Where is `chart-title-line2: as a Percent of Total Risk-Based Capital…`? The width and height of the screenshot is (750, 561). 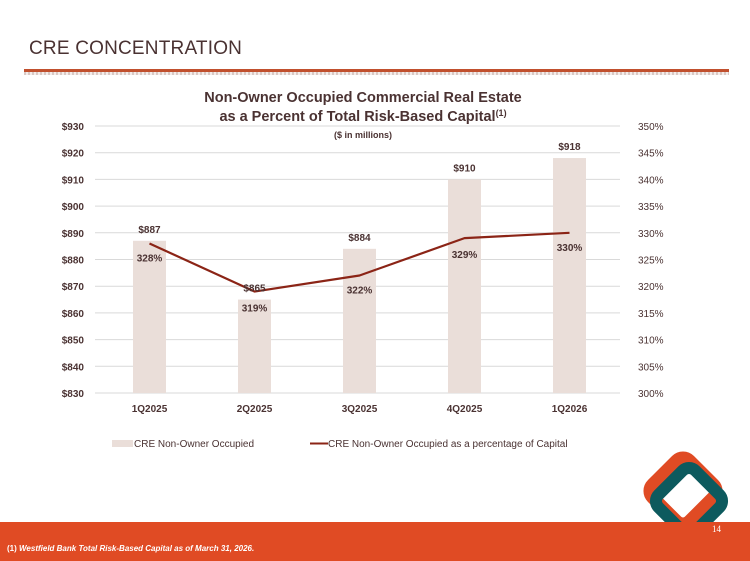 chart-title-line2: as a Percent of Total Risk-Based Capital… is located at coordinates (362, 116).